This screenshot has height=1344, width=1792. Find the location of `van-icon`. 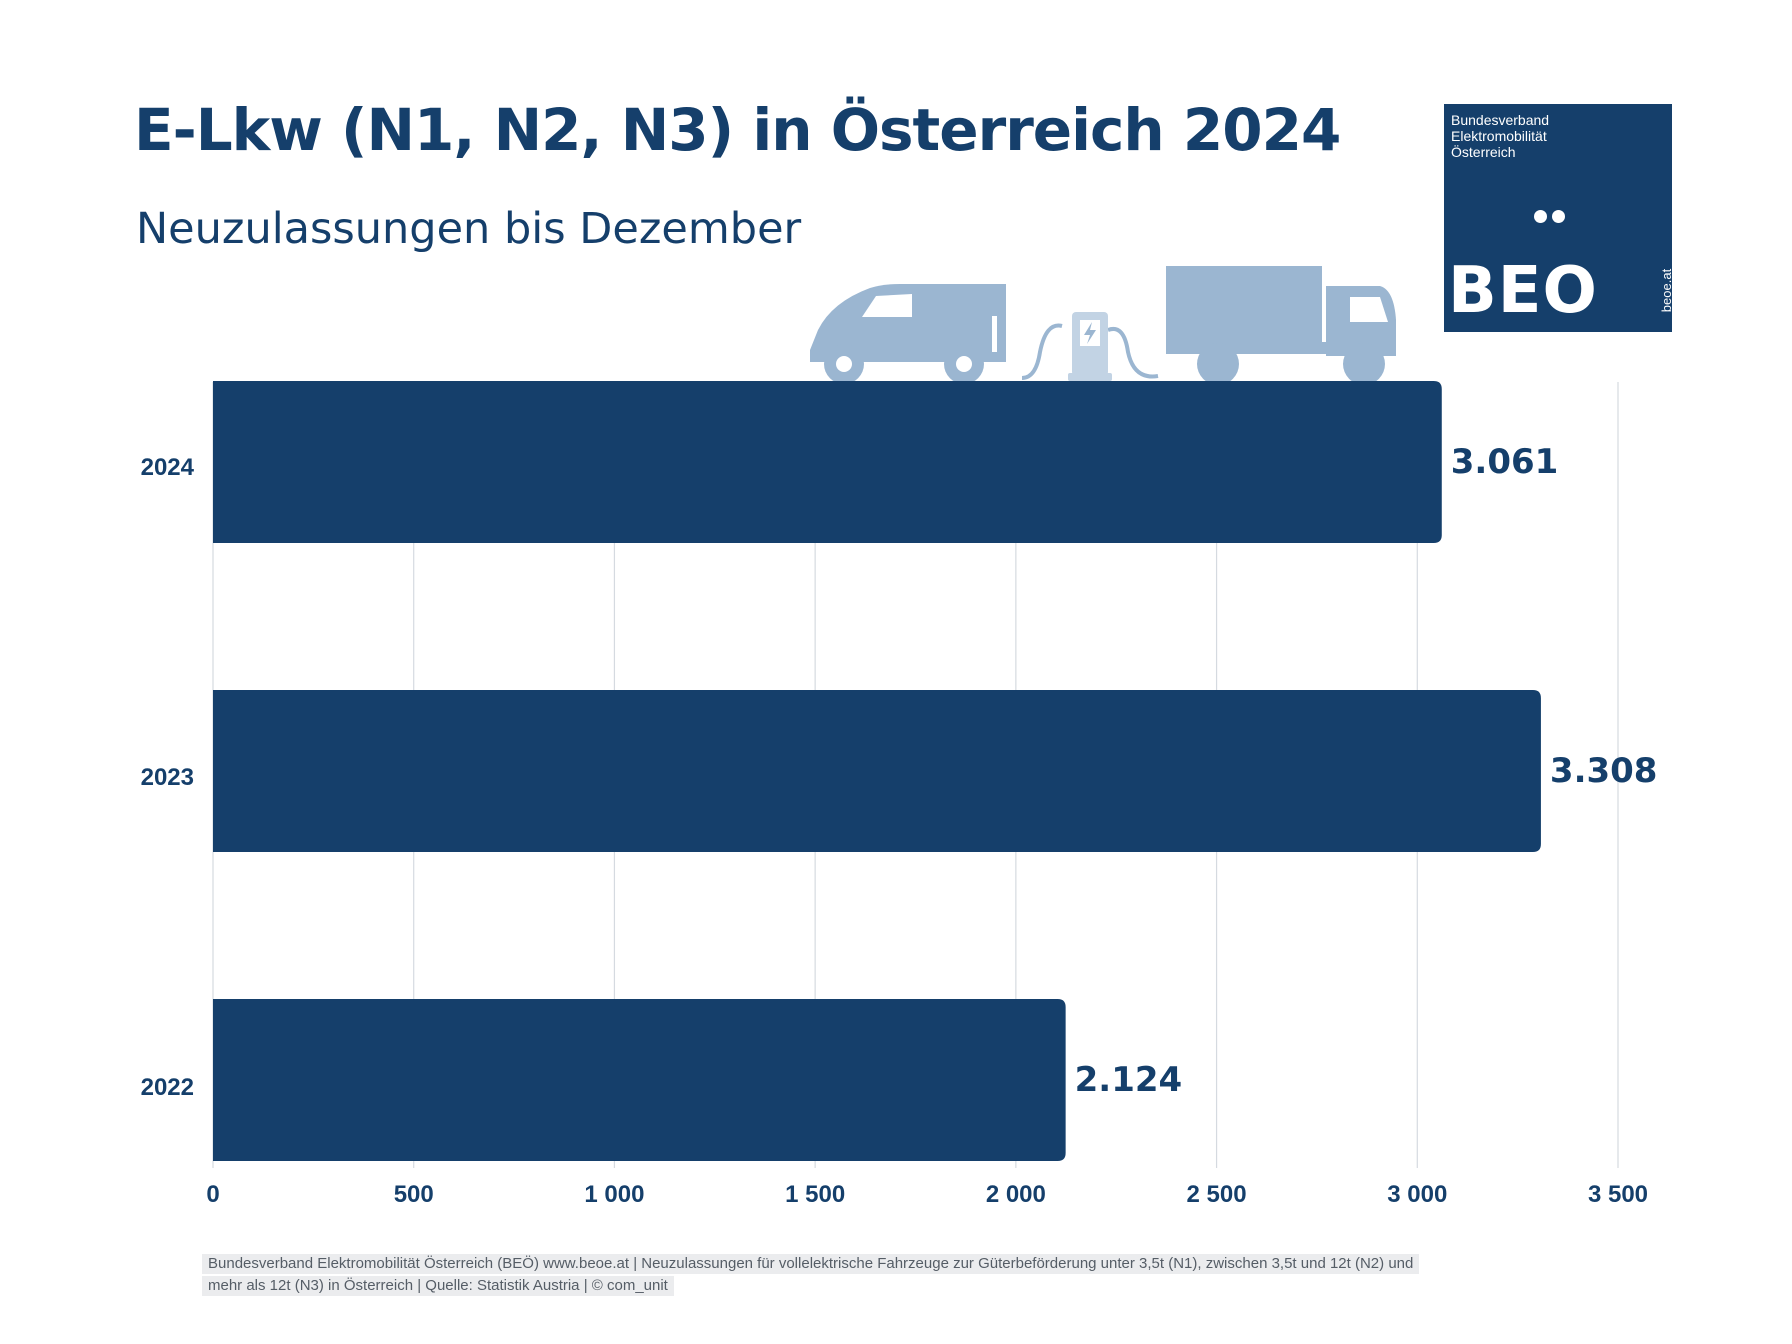

van-icon is located at coordinates (908, 334).